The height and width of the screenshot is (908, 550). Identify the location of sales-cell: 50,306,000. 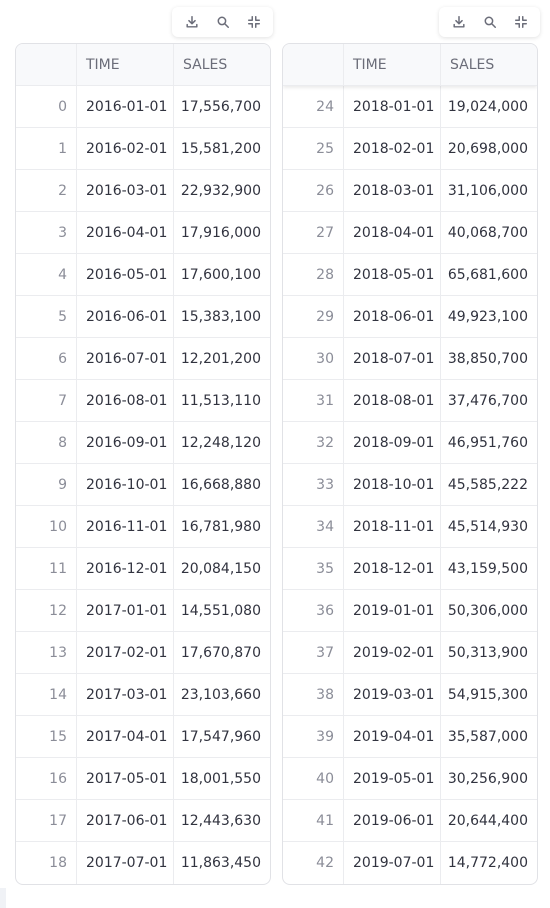
(487, 610).